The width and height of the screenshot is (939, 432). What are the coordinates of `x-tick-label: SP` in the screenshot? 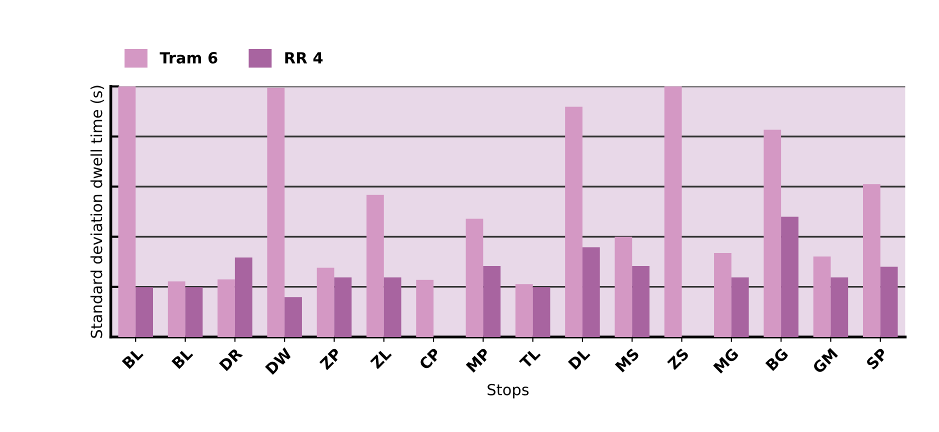 It's located at (877, 358).